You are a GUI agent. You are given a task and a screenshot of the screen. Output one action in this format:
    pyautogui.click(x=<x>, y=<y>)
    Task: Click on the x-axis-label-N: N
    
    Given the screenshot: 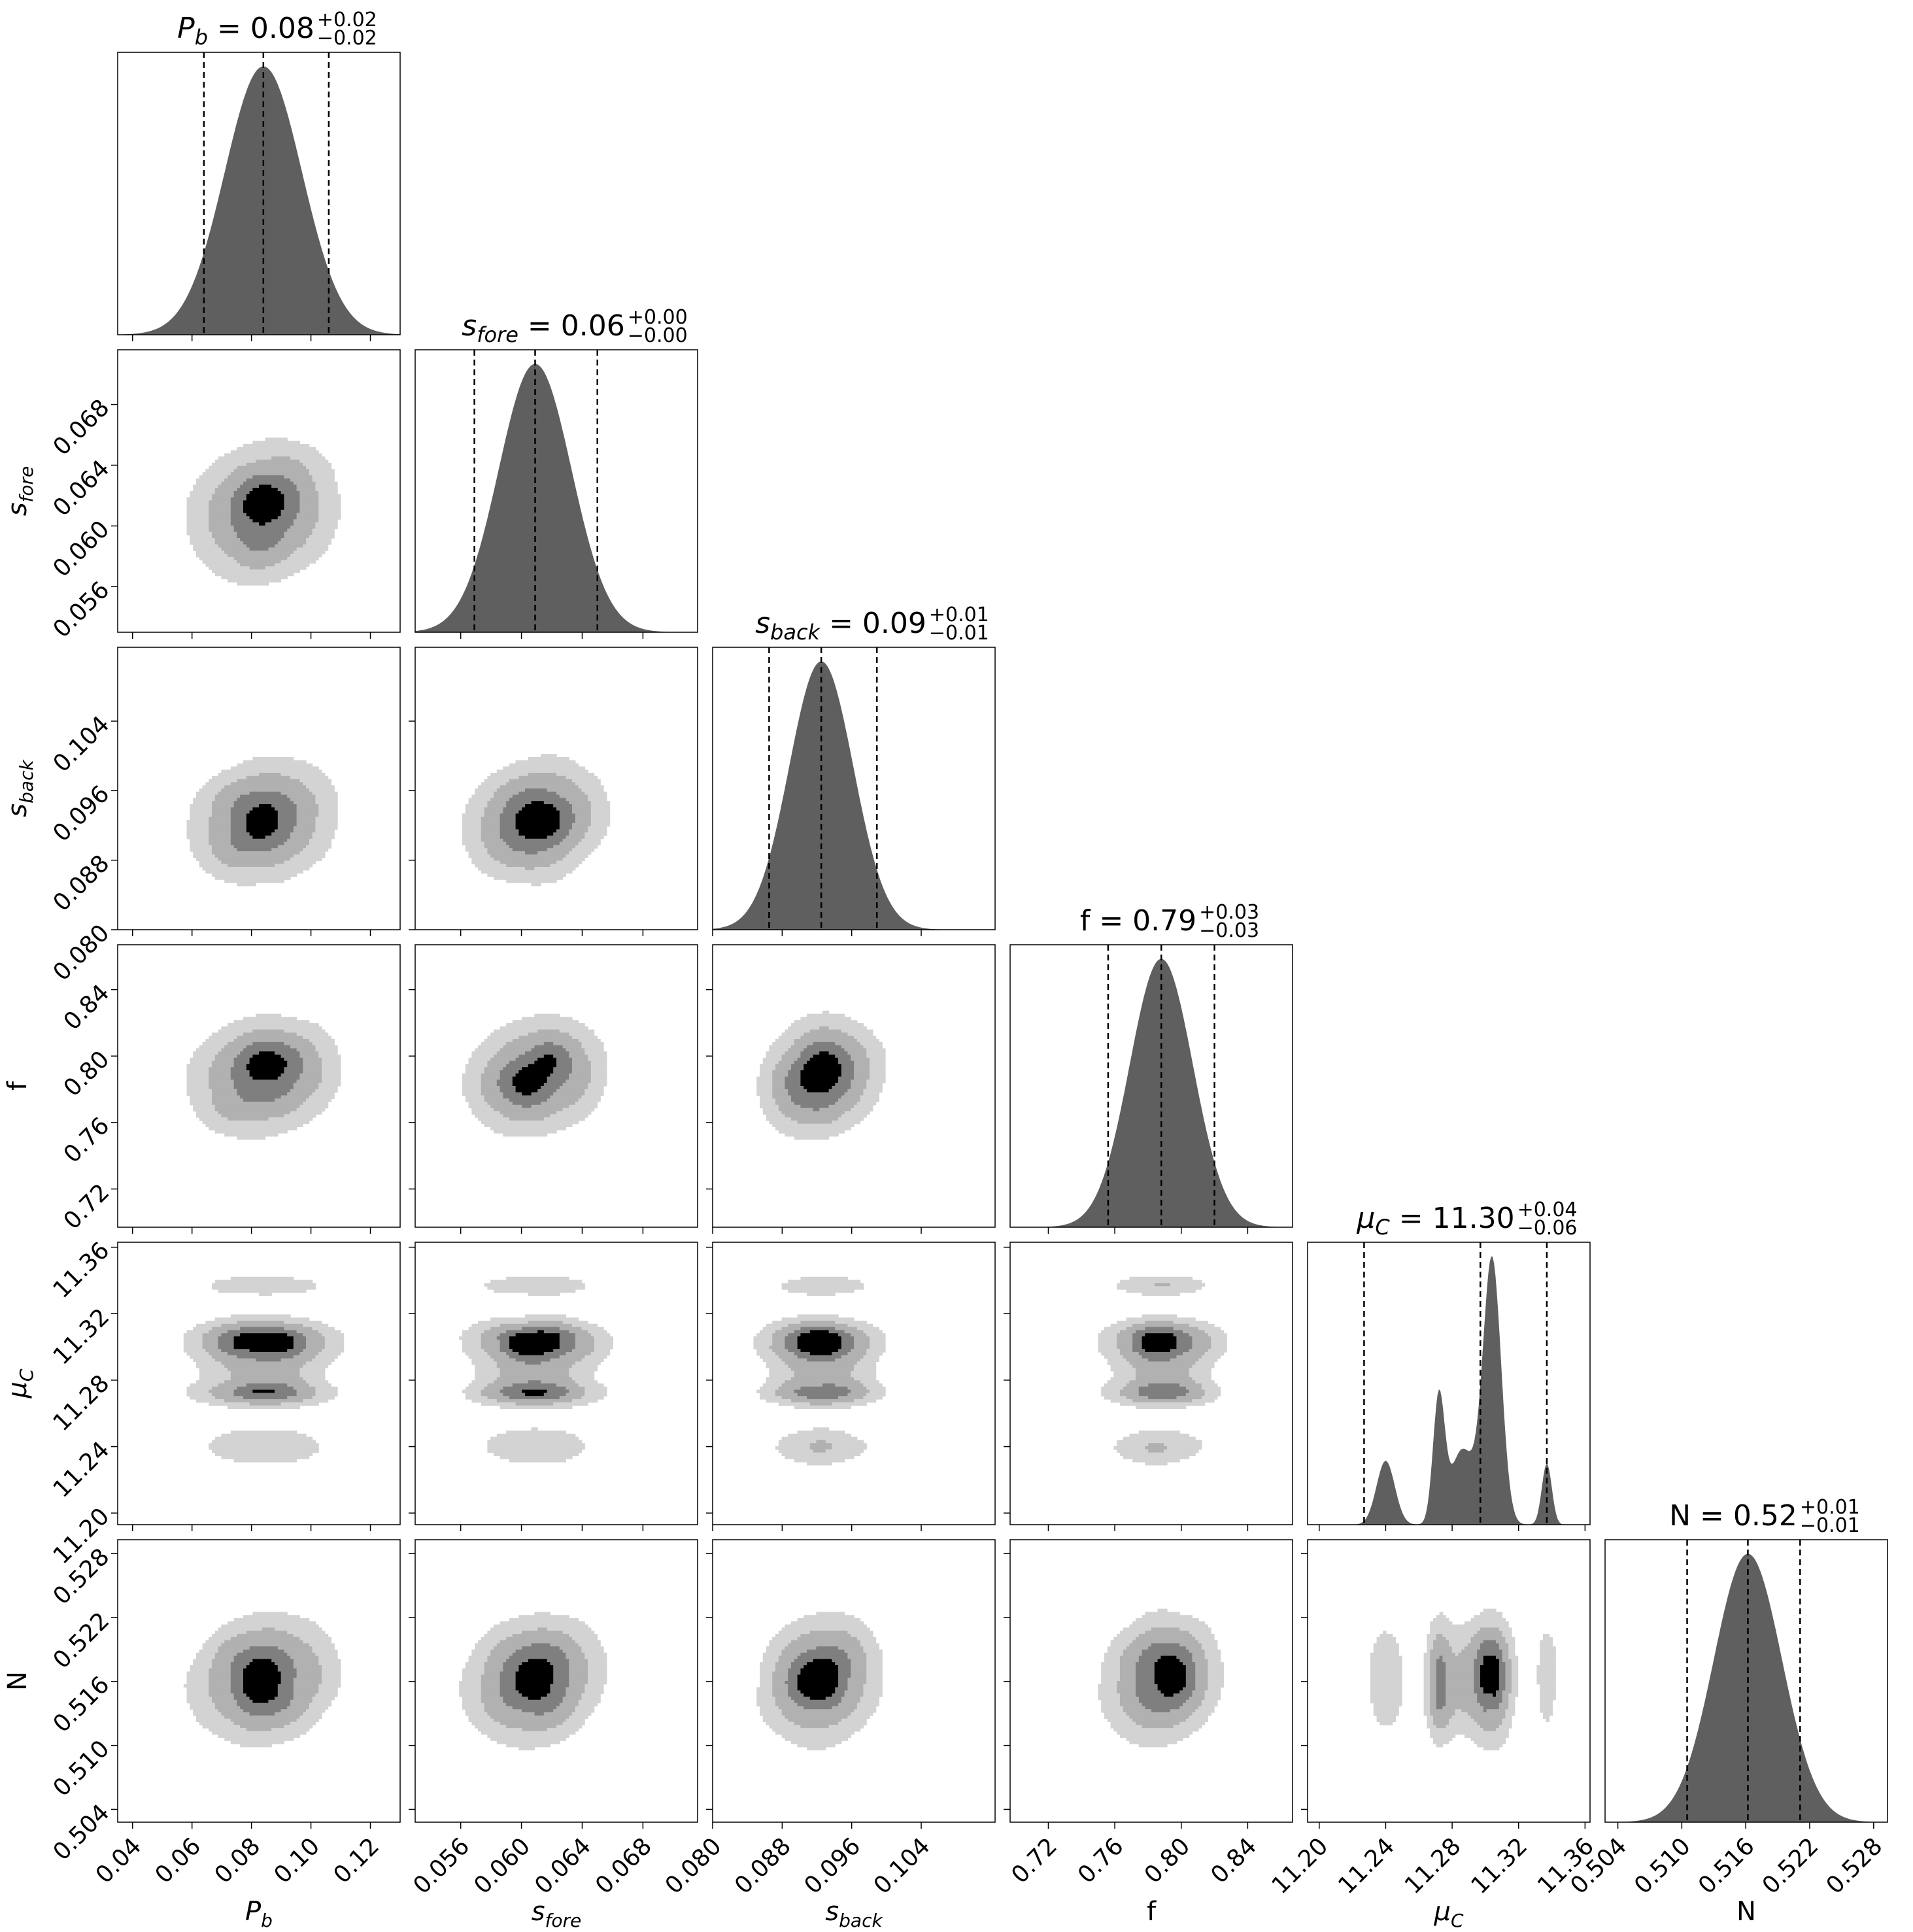 What is the action you would take?
    pyautogui.click(x=1746, y=1912)
    